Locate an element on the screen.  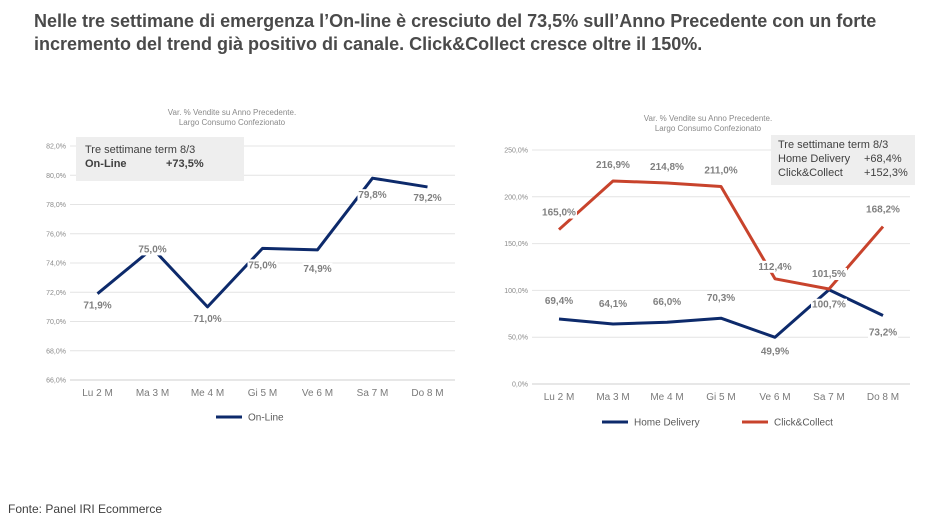
data-label: 49,9% is located at coordinates (775, 351).